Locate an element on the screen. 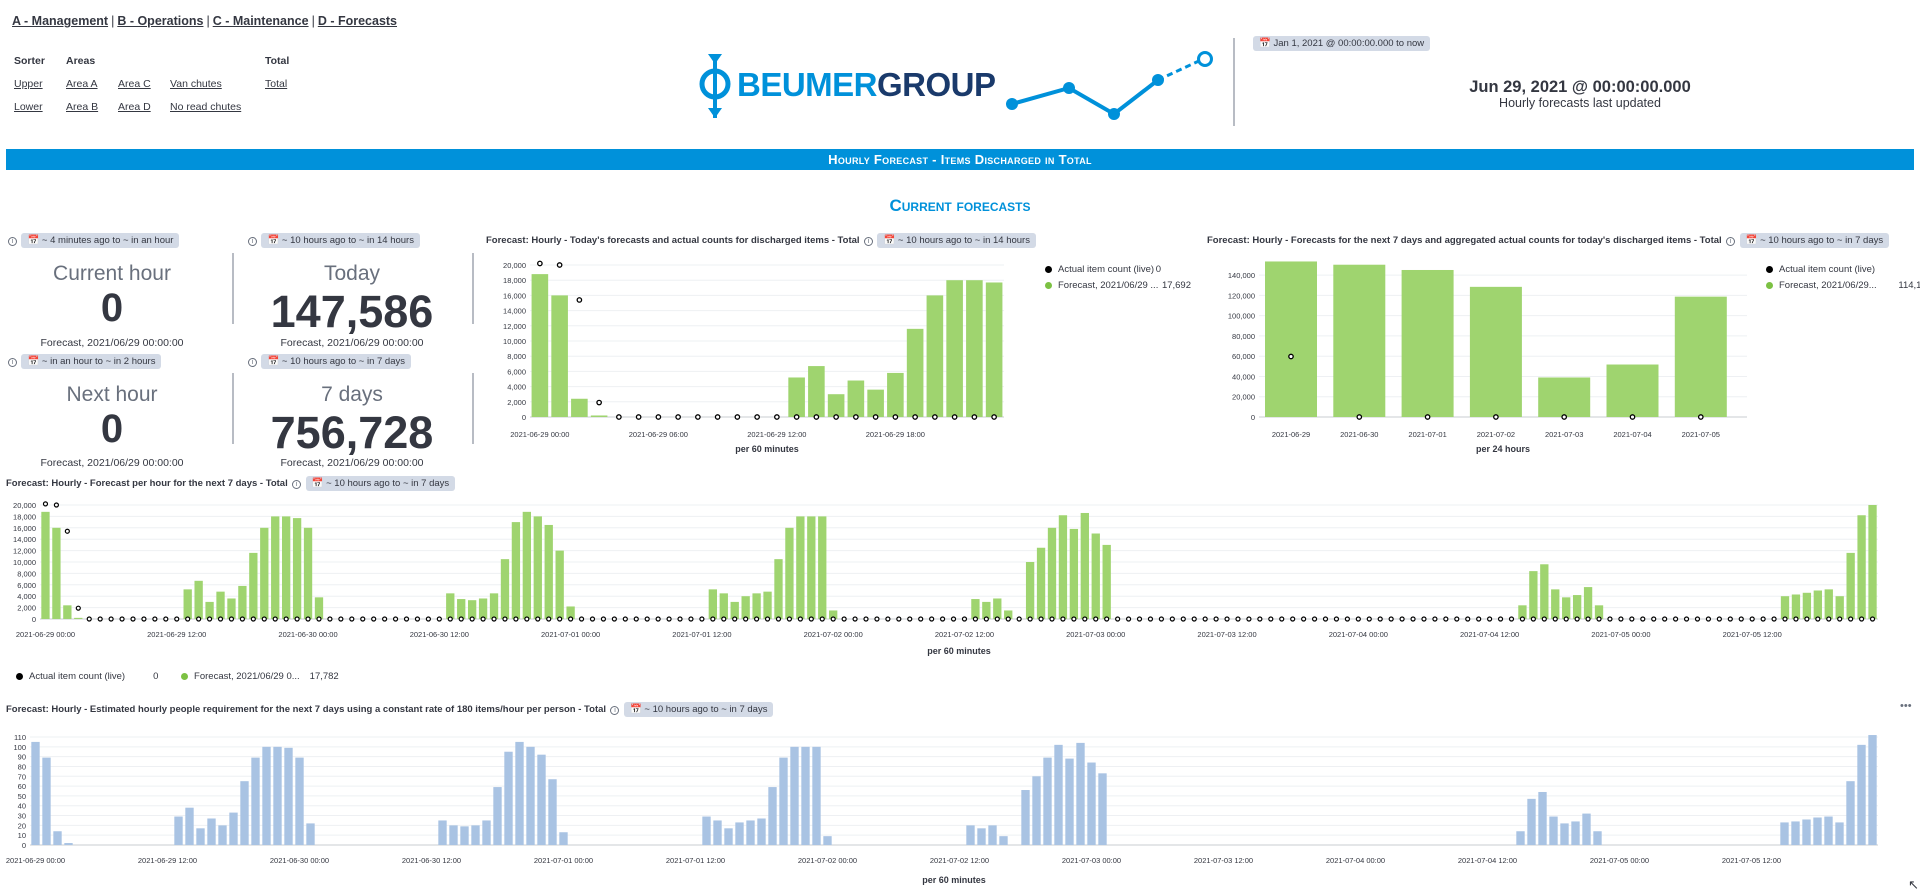 Image resolution: width=1920 pixels, height=892 pixels. filter-area-c: Area C is located at coordinates (134, 84).